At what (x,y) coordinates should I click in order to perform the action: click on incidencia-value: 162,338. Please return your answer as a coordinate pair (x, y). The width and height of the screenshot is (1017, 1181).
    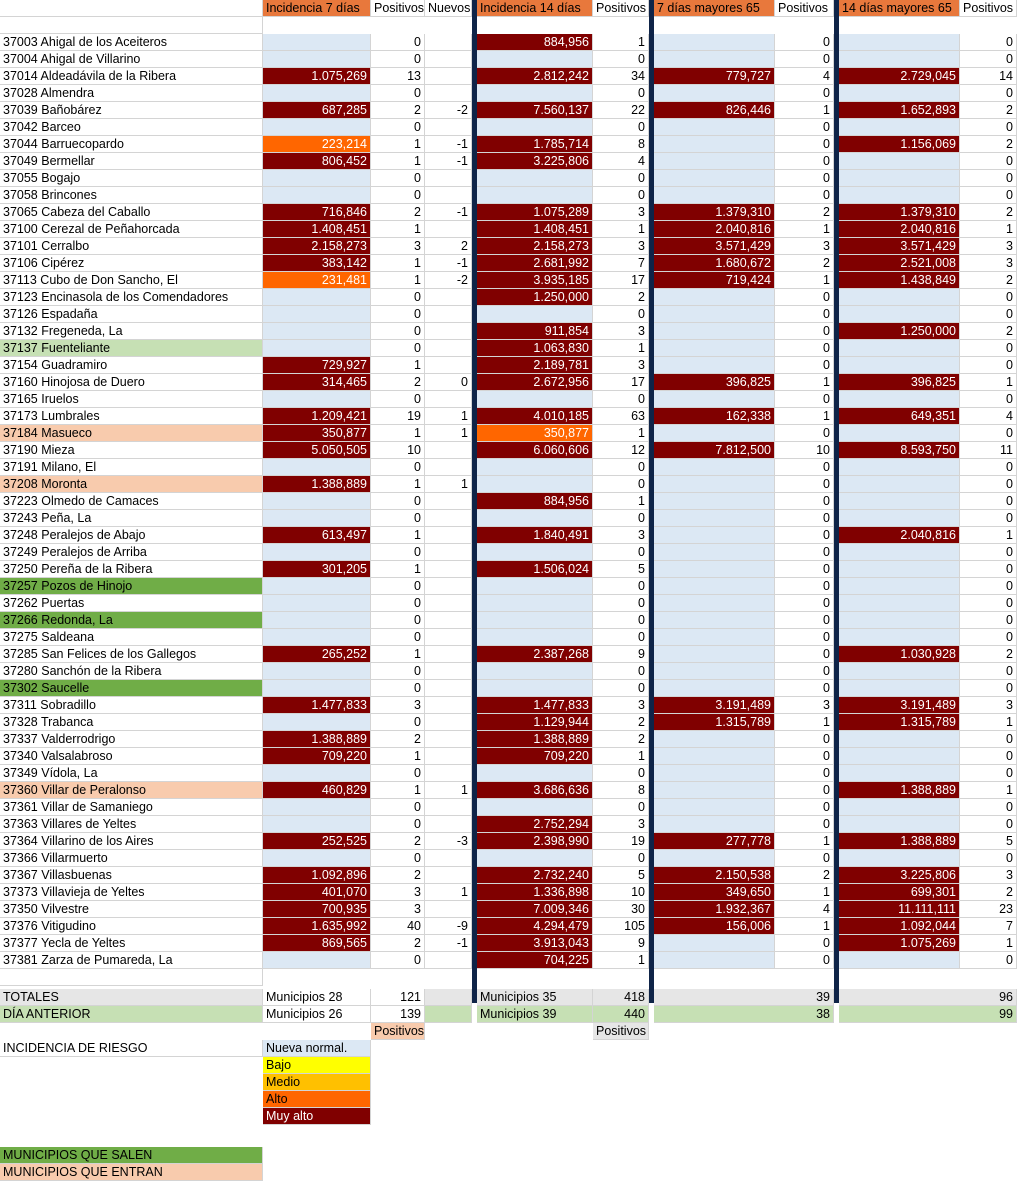
    Looking at the image, I should click on (714, 416).